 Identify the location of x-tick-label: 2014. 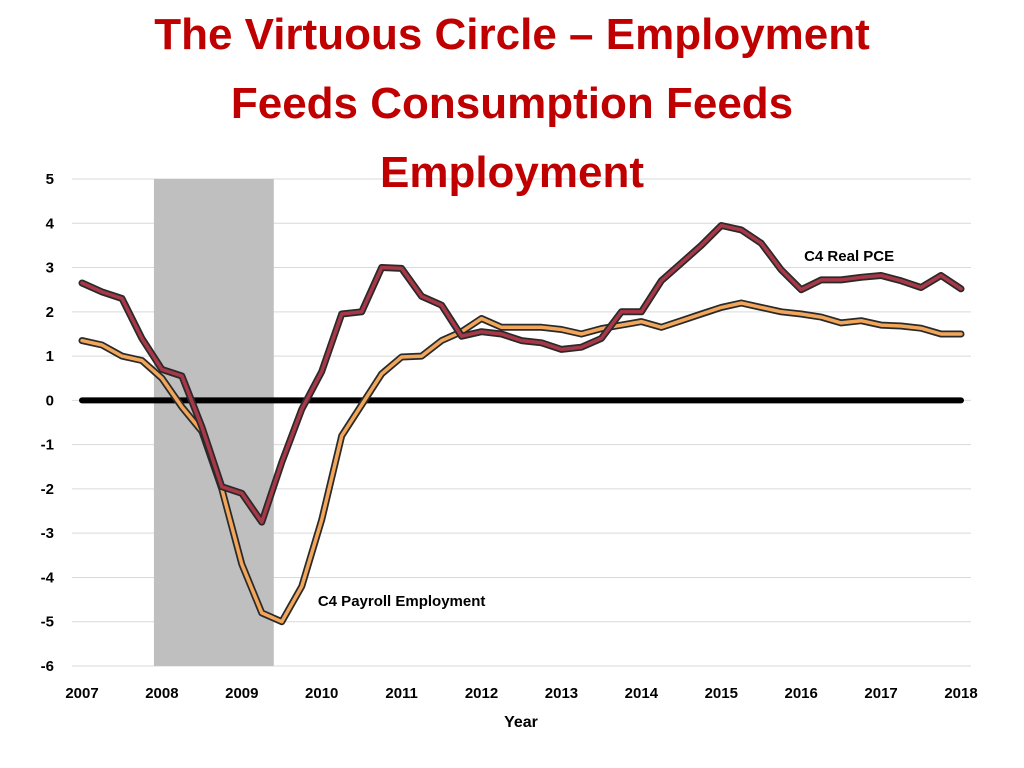
(642, 693).